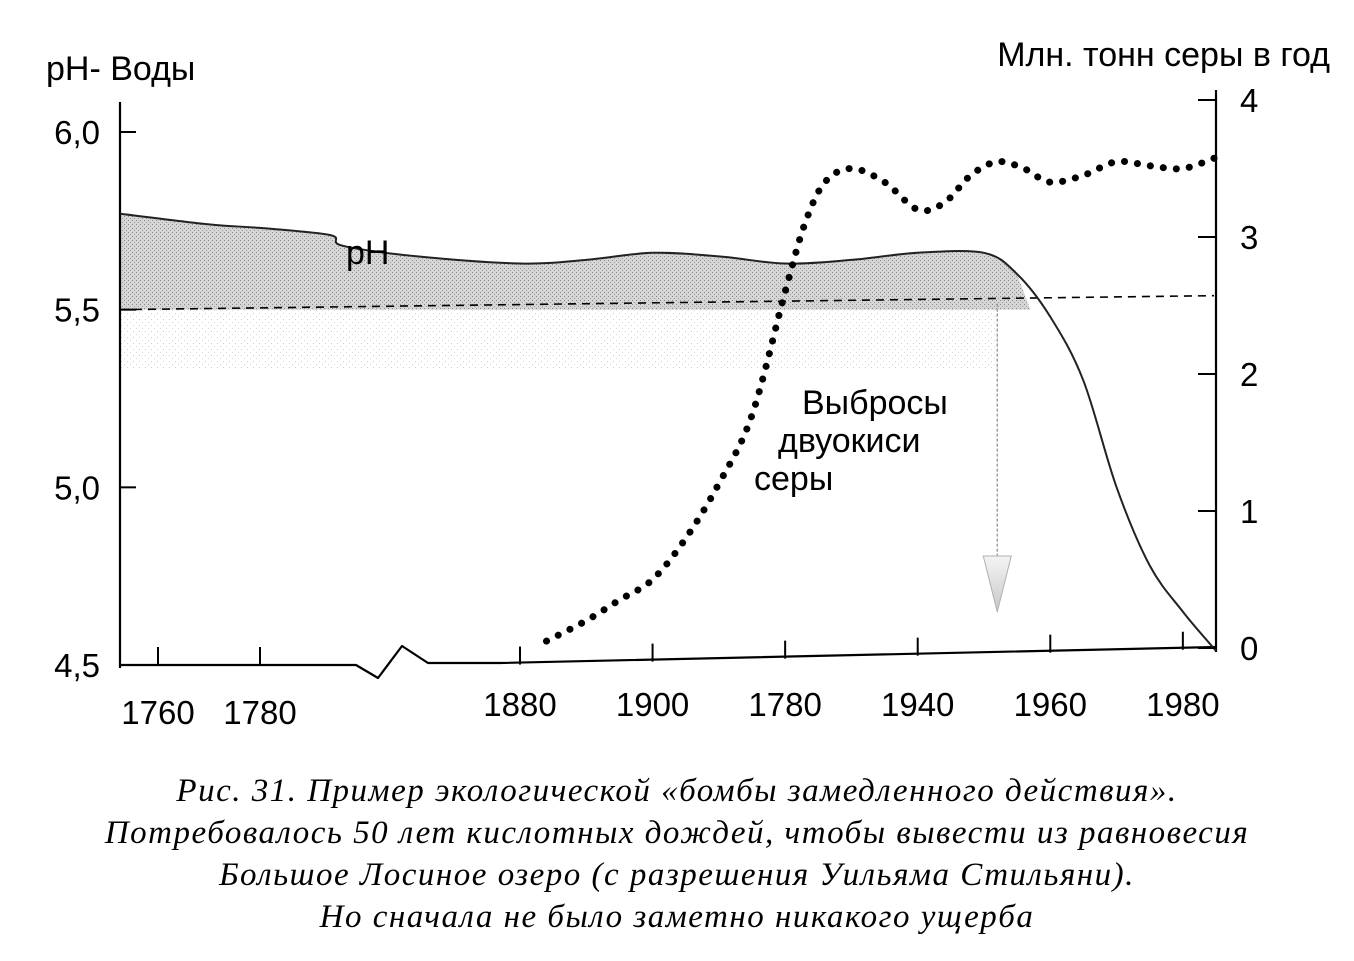 This screenshot has height=961, width=1354. I want to click on left-axis-ticks: 6,0 5,5 5,0 4,5, so click(95, 399).